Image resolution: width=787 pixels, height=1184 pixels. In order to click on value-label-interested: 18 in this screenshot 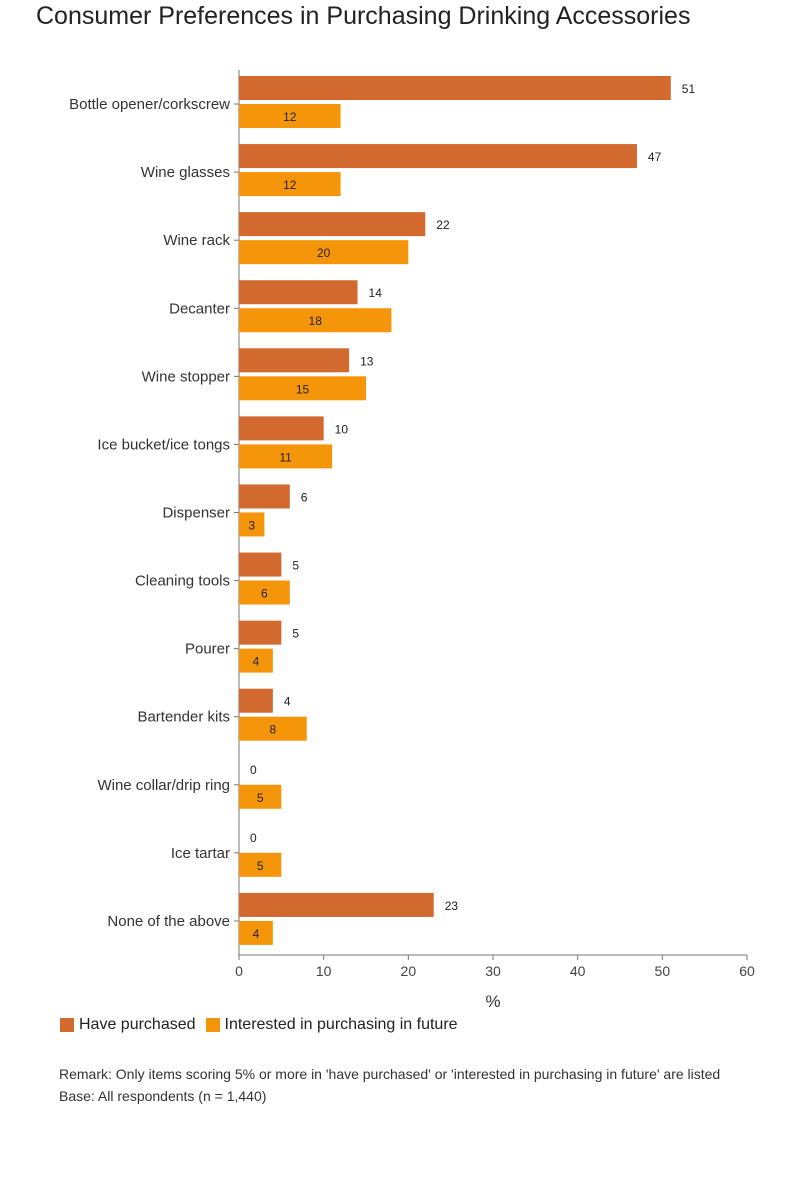, I will do `click(316, 321)`.